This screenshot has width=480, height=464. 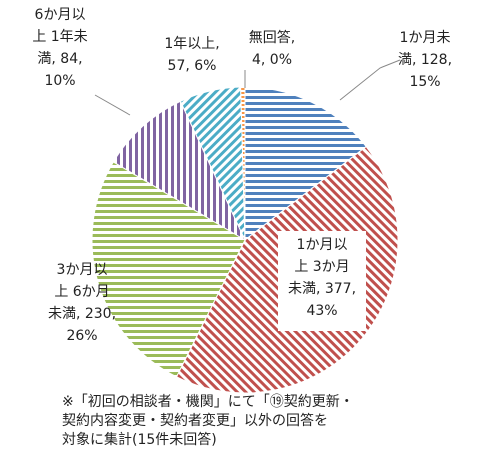 I want to click on footnote: 対象に集計(15件未回答), so click(x=139, y=439).